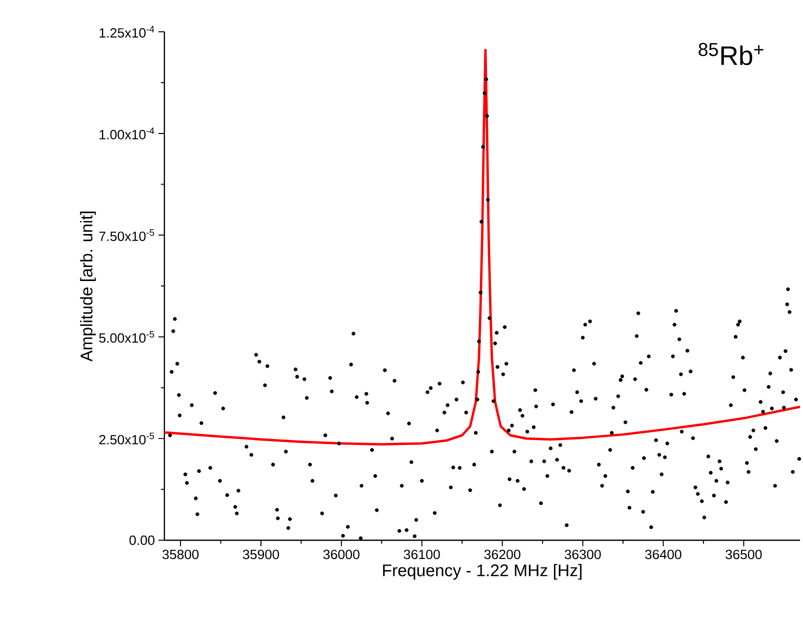 This screenshot has height=627, width=803. I want to click on y-tick-label: 0.00, so click(141, 541).